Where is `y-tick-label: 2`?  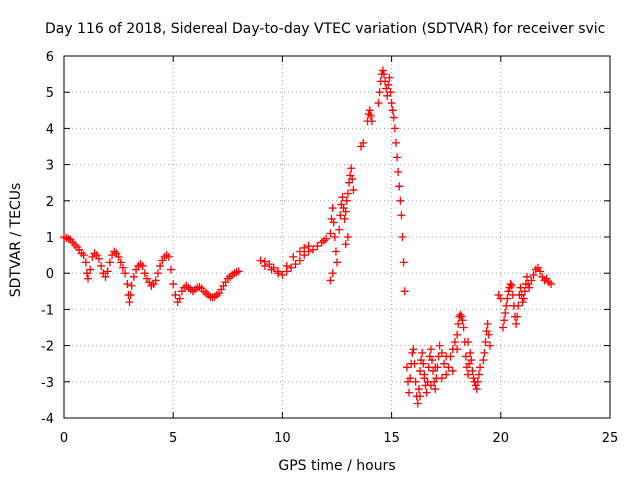 y-tick-label: 2 is located at coordinates (50, 202).